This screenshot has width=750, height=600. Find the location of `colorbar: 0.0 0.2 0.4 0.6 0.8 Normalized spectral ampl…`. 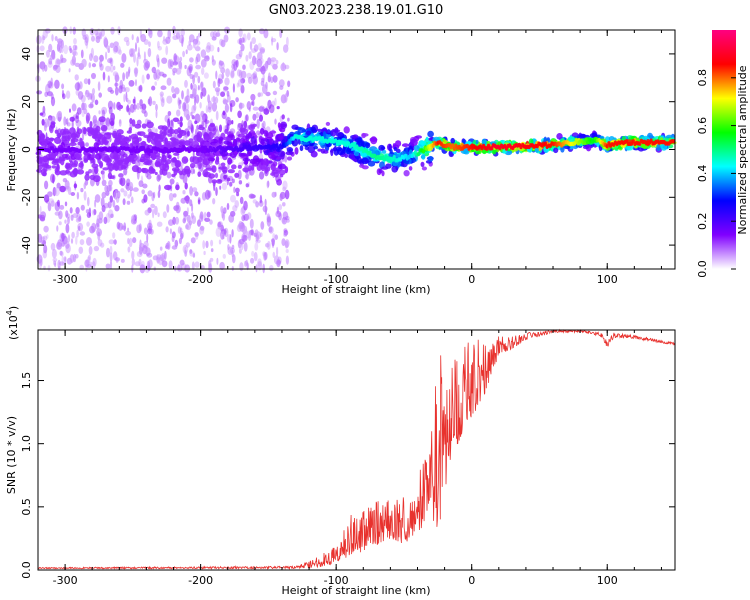

colorbar: 0.0 0.2 0.4 0.6 0.8 Normalized spectral ampl… is located at coordinates (722, 154).